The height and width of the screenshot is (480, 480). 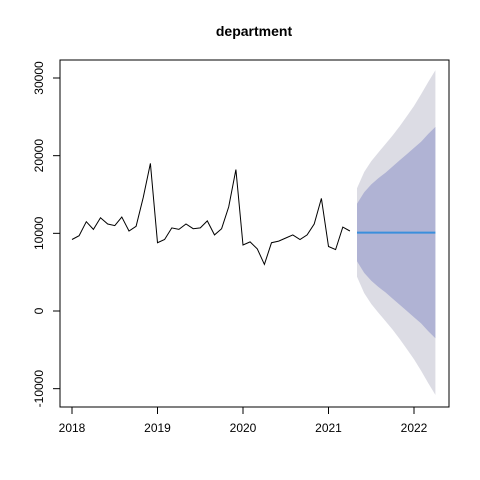 I want to click on y-tick-label: 10000, so click(x=39, y=233).